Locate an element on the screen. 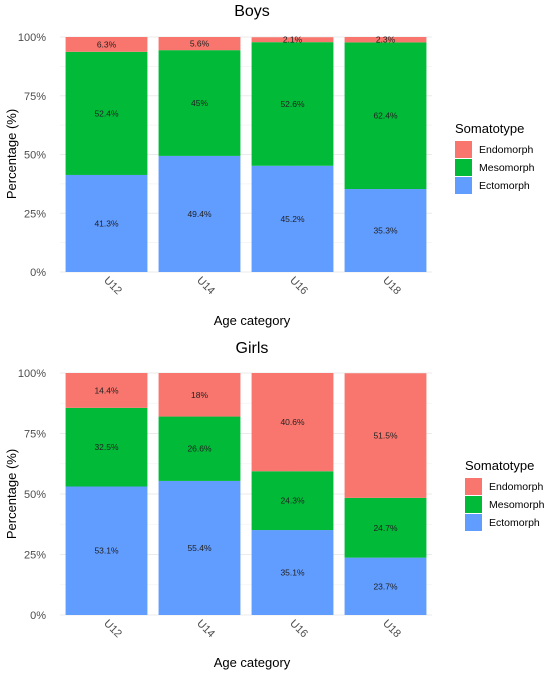 The height and width of the screenshot is (679, 550). chart-title: Boys is located at coordinates (252, 11).